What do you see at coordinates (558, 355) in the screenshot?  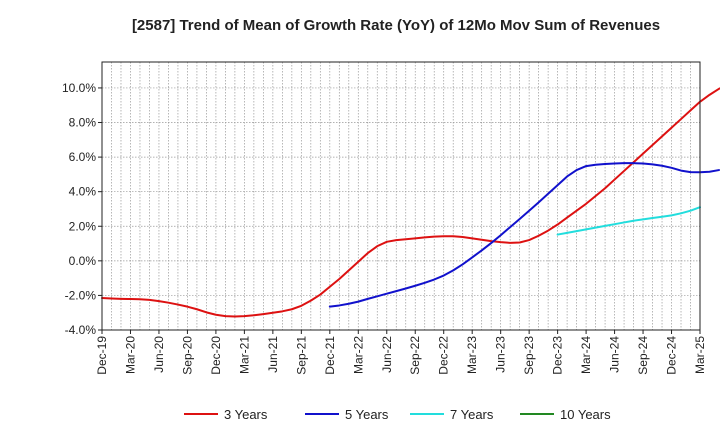 I see `x-tick-label: Dec-23` at bounding box center [558, 355].